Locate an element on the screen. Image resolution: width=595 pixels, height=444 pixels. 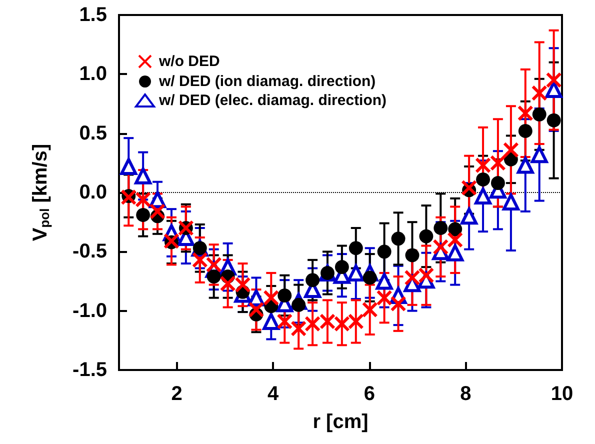
y-tick-label: -1.0 is located at coordinates (89, 311).